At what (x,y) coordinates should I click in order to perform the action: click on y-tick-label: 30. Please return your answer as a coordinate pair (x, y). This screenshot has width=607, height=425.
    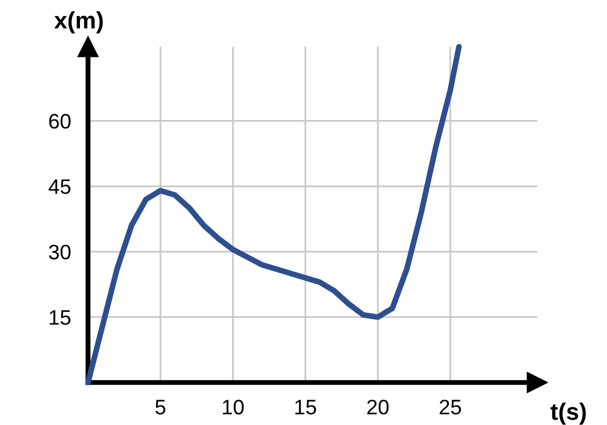
    Looking at the image, I should click on (59, 252).